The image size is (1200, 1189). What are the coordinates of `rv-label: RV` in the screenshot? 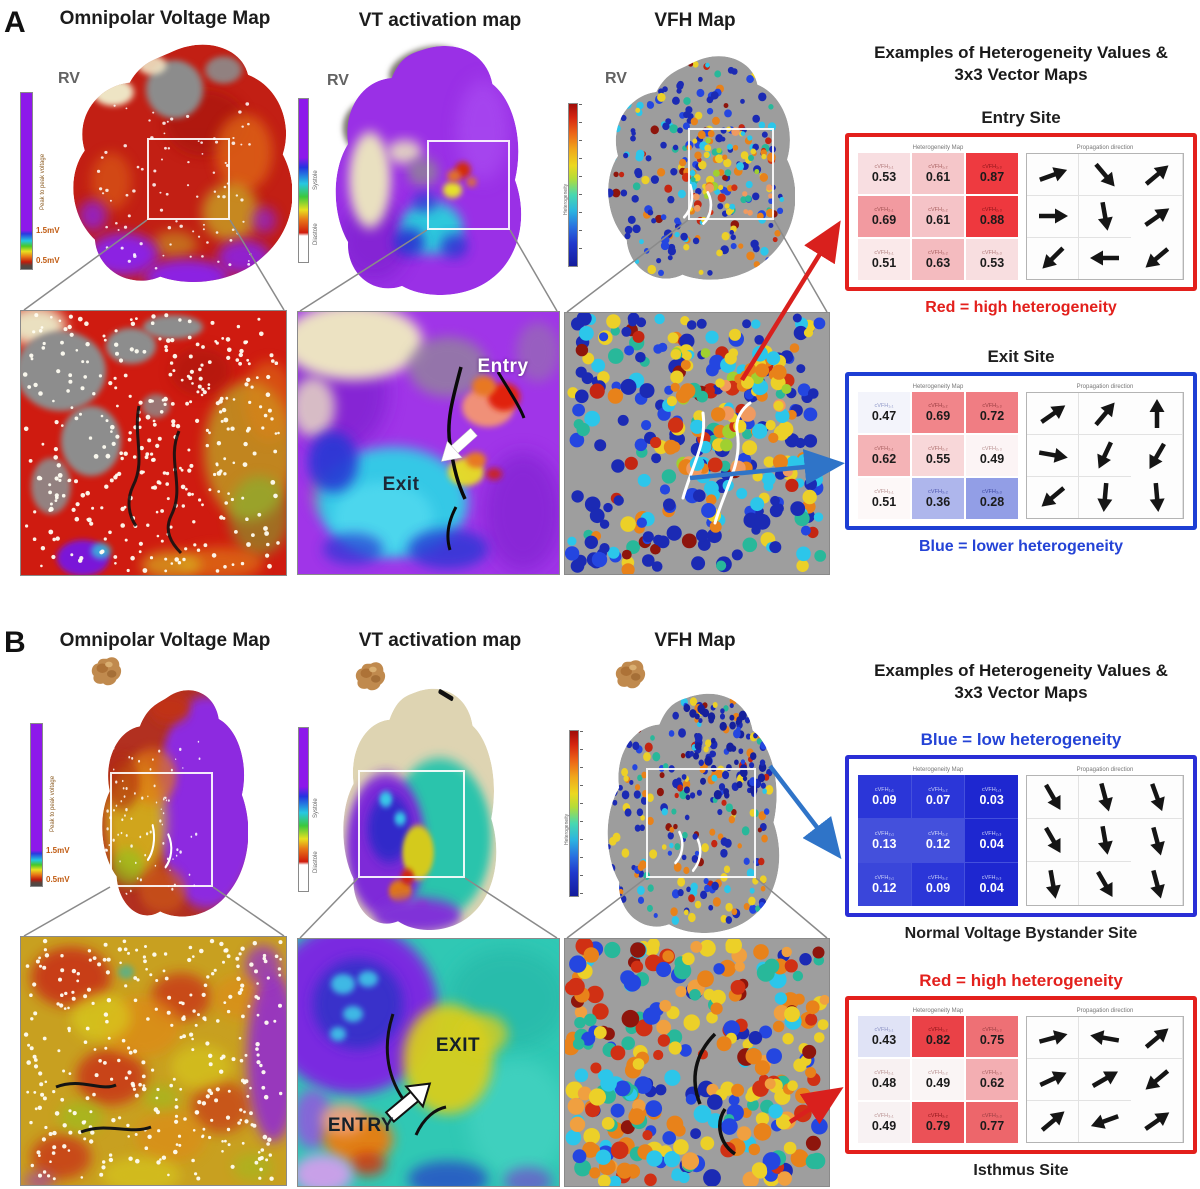 It's located at (616, 78).